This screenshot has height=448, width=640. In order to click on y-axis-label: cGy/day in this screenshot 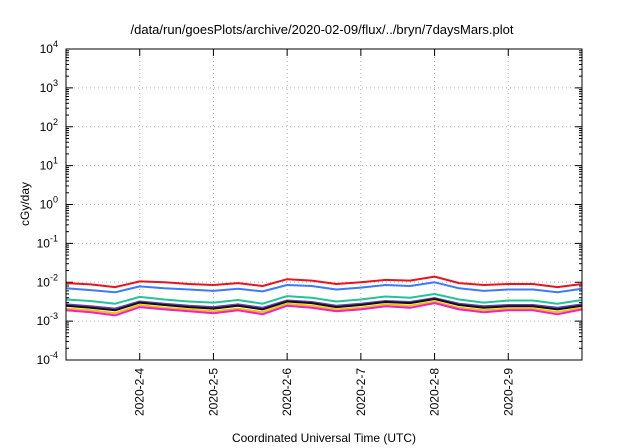, I will do `click(25, 204)`.